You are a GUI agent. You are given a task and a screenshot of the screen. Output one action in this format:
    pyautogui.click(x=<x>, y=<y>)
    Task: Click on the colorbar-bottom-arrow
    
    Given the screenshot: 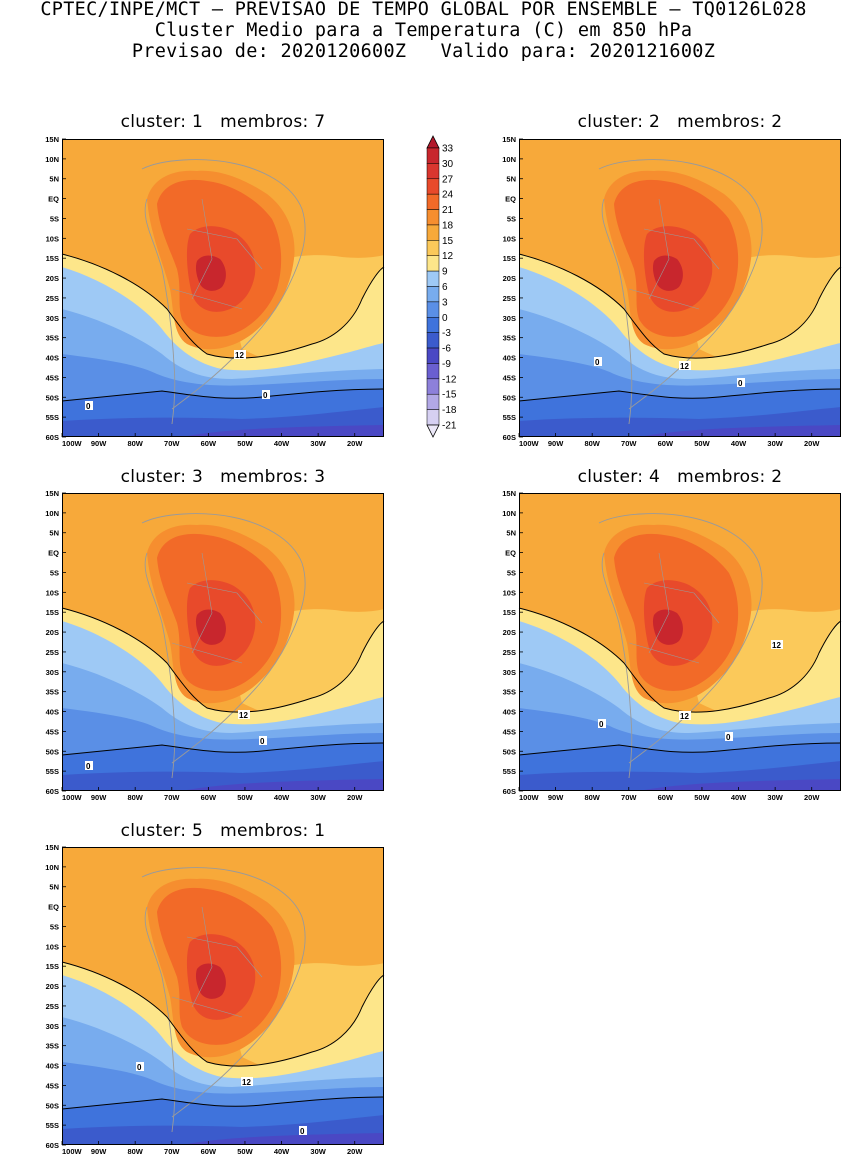 What is the action you would take?
    pyautogui.click(x=433, y=431)
    